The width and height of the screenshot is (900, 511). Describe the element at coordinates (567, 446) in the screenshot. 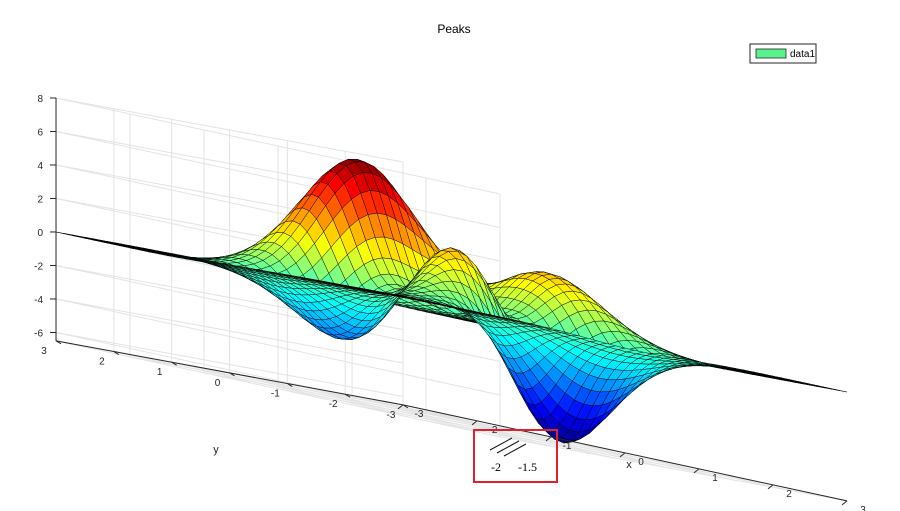

I see `x-tick-label: -1` at that location.